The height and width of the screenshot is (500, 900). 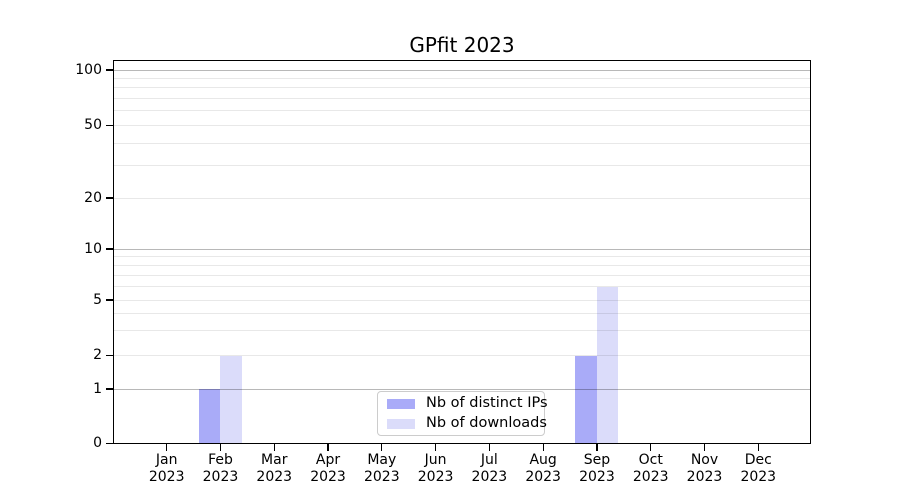 I want to click on x-tick-month: Jul, so click(x=489, y=460).